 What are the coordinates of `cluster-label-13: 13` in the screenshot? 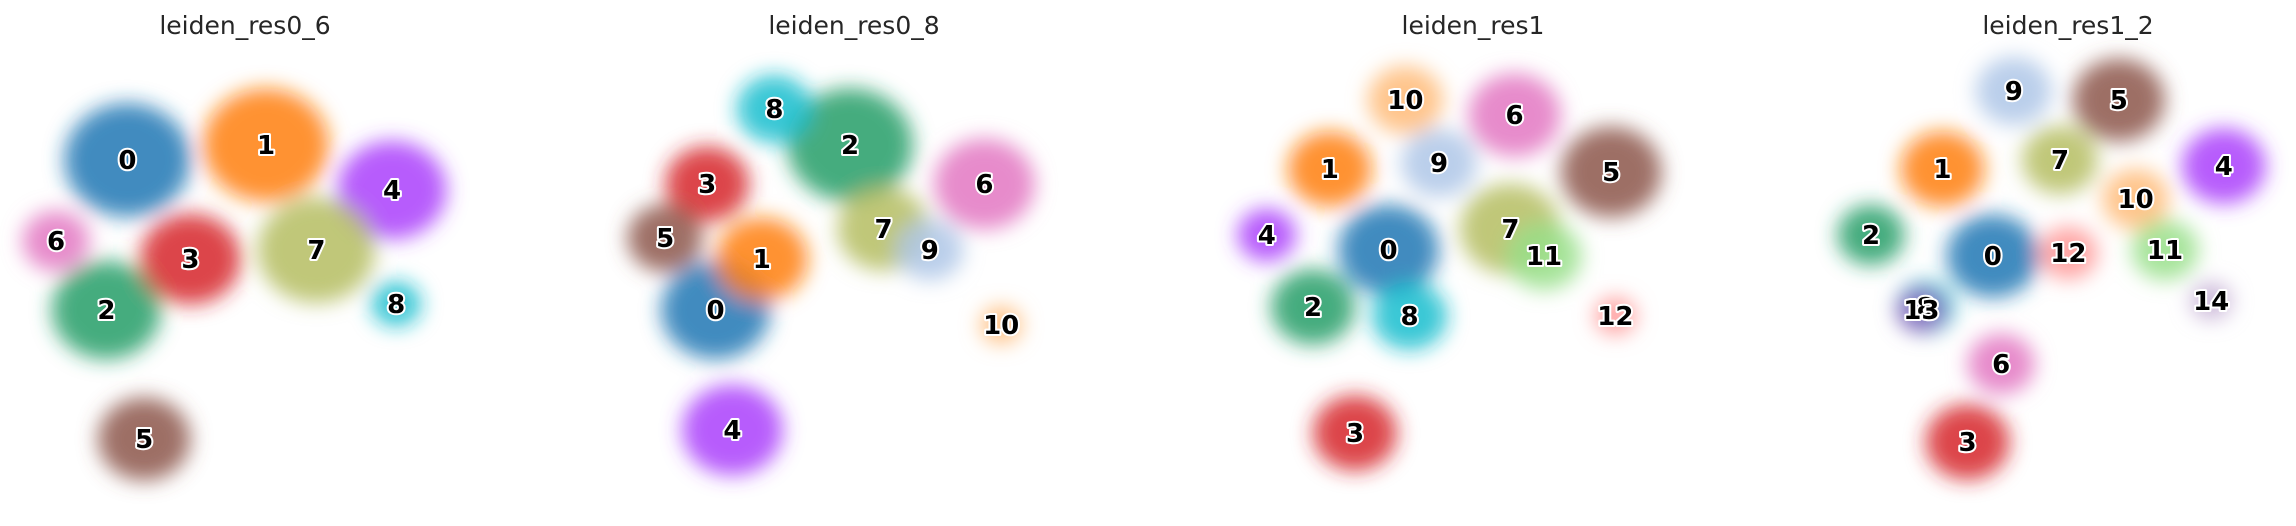 It's located at (1921, 311).